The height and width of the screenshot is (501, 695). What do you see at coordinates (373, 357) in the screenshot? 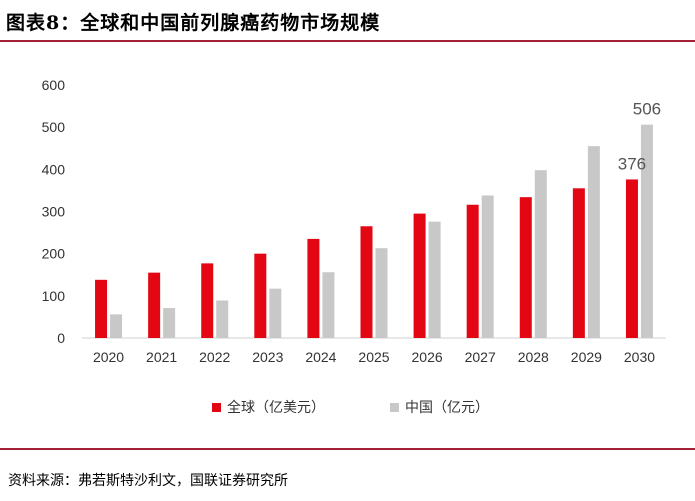
I see `x-tick-label: 2025` at bounding box center [373, 357].